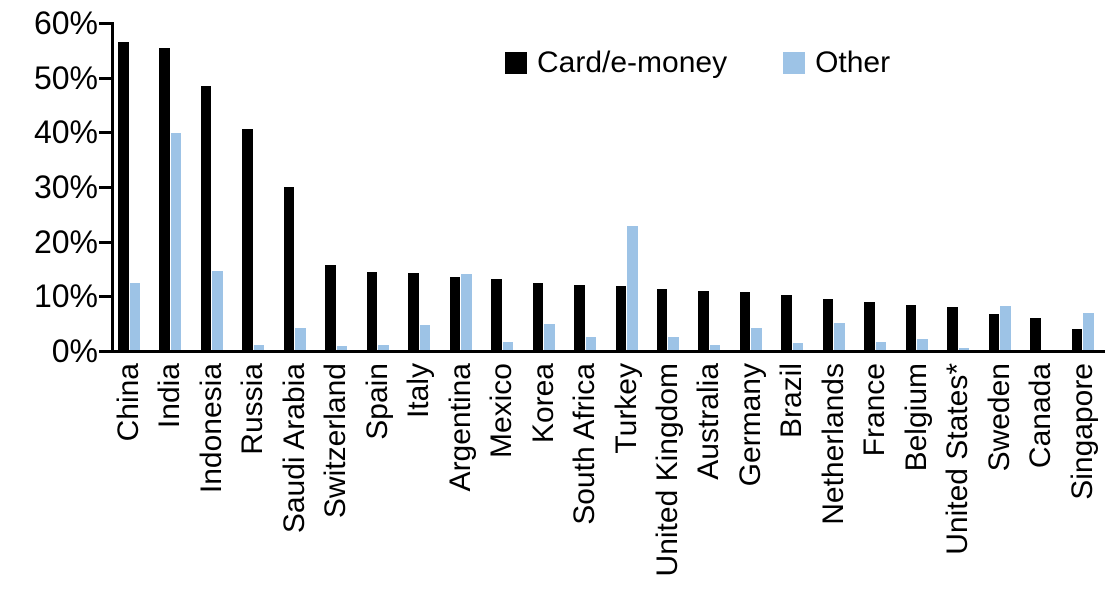 The width and height of the screenshot is (1112, 594). What do you see at coordinates (516, 63) in the screenshot?
I see `legend-swatch-card-e-money` at bounding box center [516, 63].